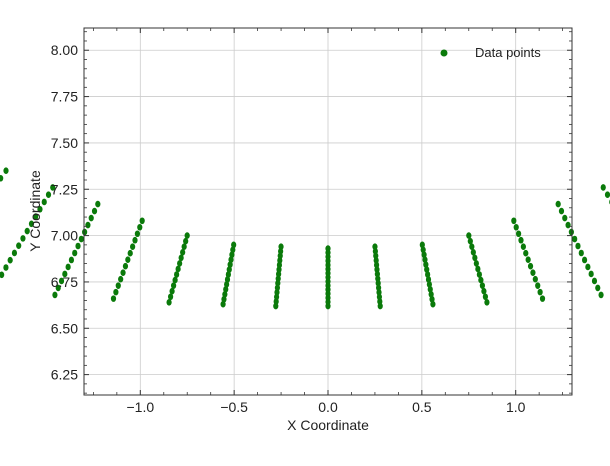 The image size is (610, 466). I want to click on y-tick-label: 6.50, so click(64, 328).